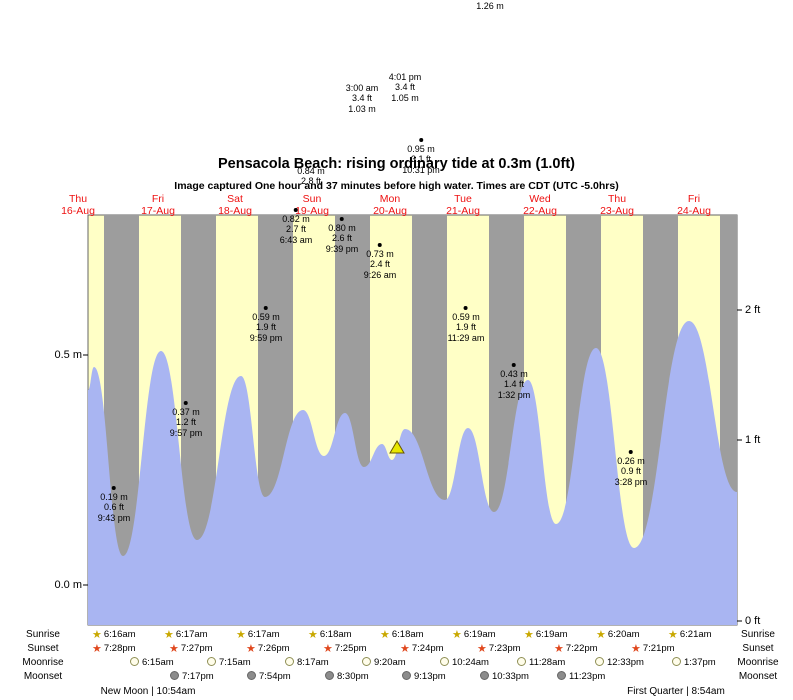  I want to click on moonset-entry: 9:13pm, so click(424, 676).